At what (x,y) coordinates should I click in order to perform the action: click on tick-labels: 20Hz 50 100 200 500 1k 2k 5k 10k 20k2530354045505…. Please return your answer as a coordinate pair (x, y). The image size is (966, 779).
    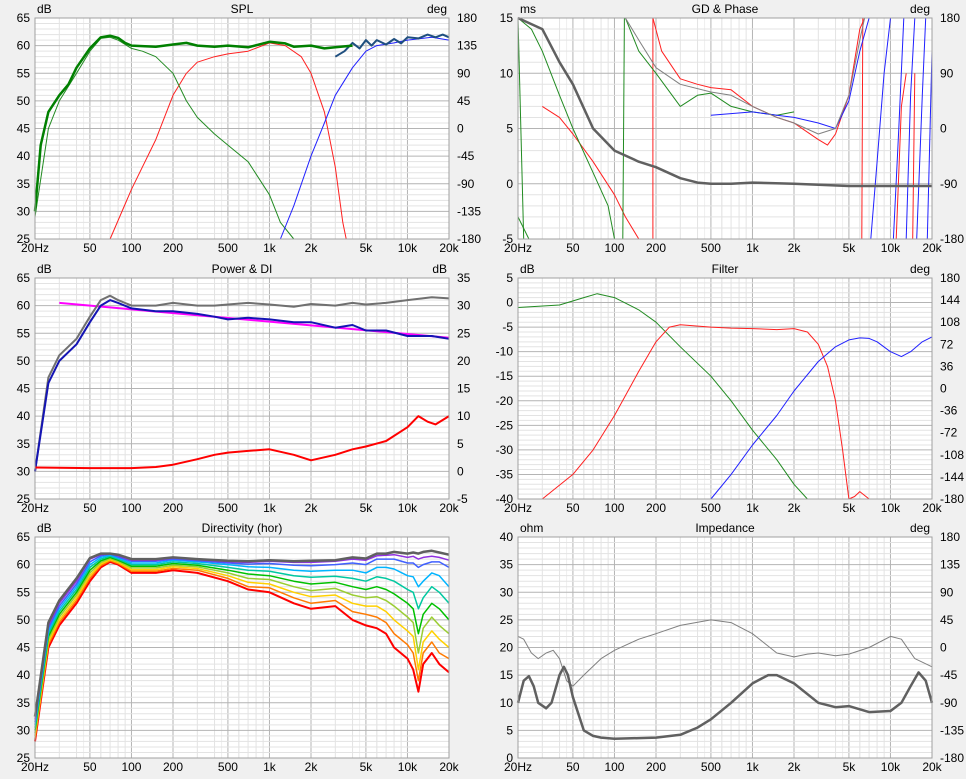
    Looking at the image, I should click on (244, 393).